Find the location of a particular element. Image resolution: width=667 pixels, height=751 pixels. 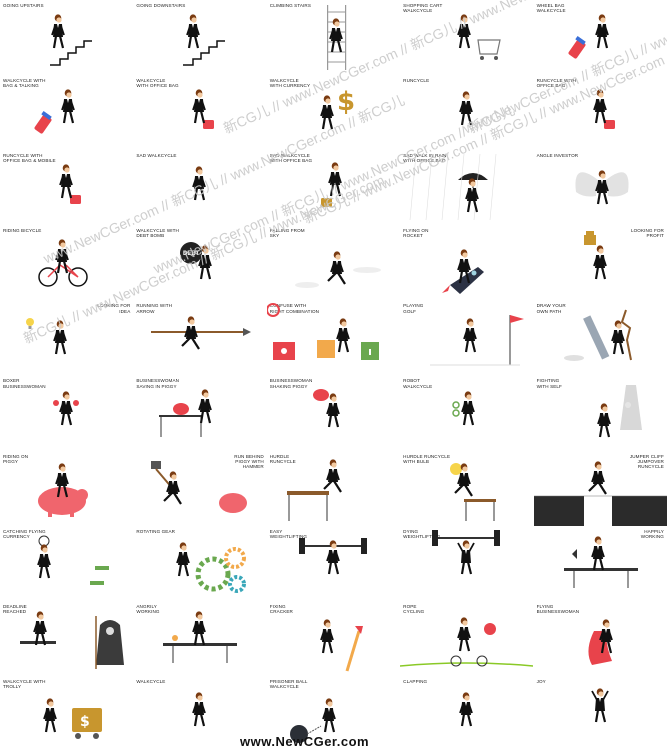

animation-tile: ROPE CYCLING is located at coordinates (467, 638).